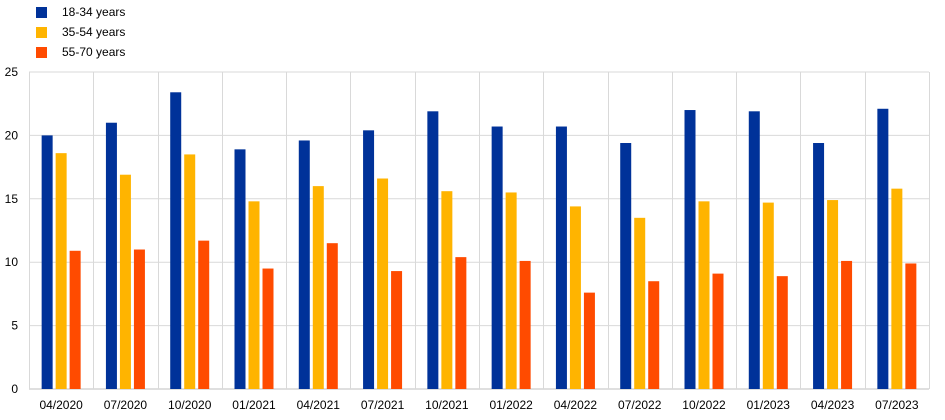 This screenshot has width=945, height=420. What do you see at coordinates (14, 389) in the screenshot?
I see `y-tick-label: 0` at bounding box center [14, 389].